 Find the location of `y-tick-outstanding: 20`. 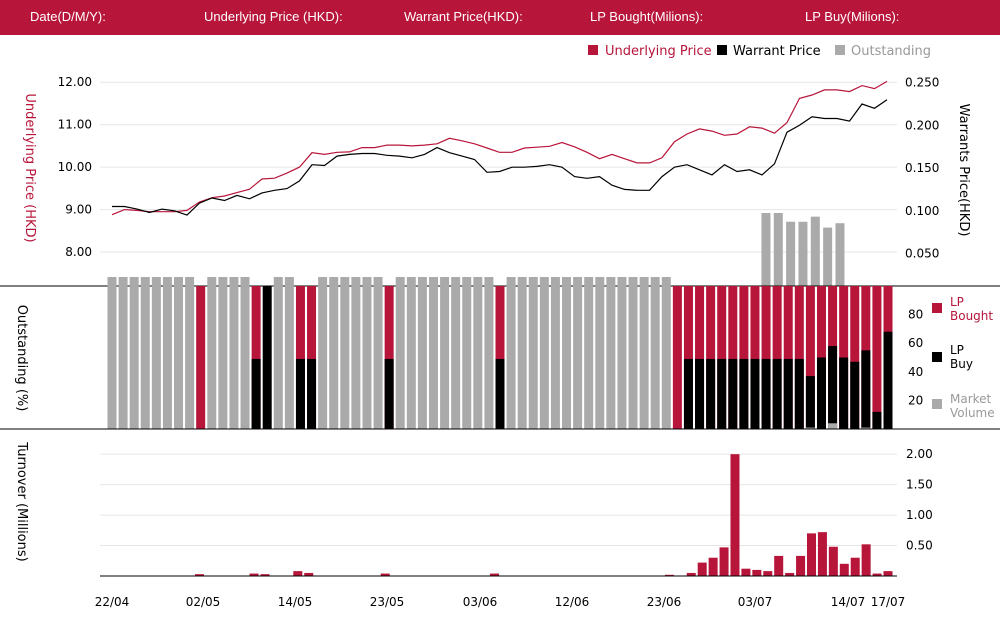

y-tick-outstanding: 20 is located at coordinates (915, 400).